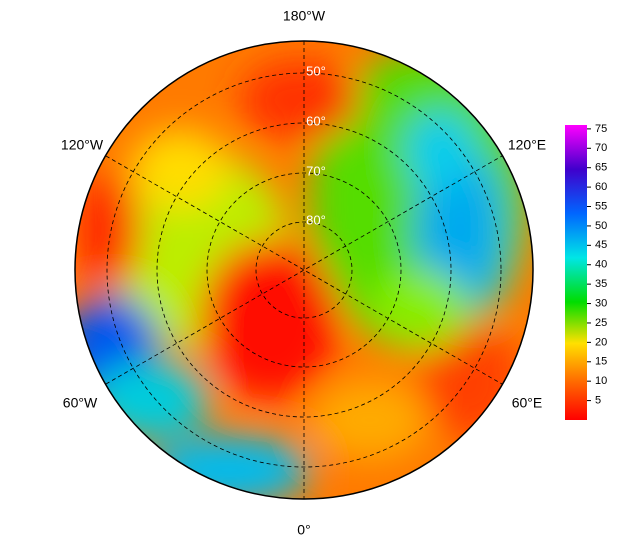 The width and height of the screenshot is (625, 552). What do you see at coordinates (601, 381) in the screenshot?
I see `colorbar-tick-label: 10` at bounding box center [601, 381].